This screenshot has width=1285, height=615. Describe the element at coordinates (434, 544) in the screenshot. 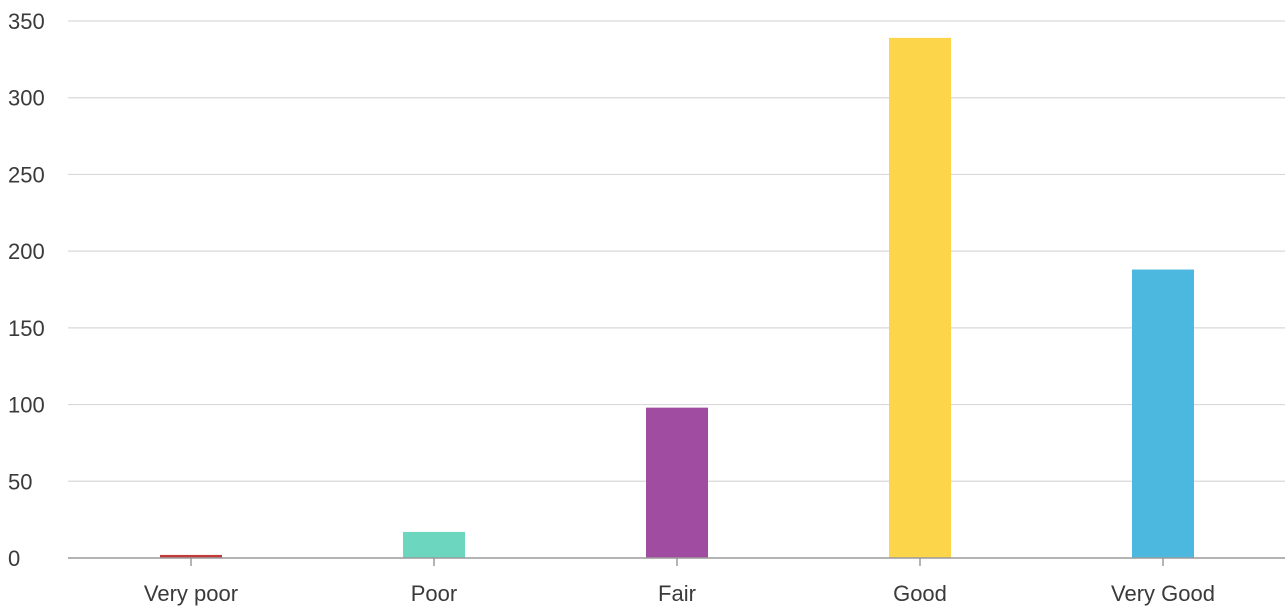

I see `bar-poor` at that location.